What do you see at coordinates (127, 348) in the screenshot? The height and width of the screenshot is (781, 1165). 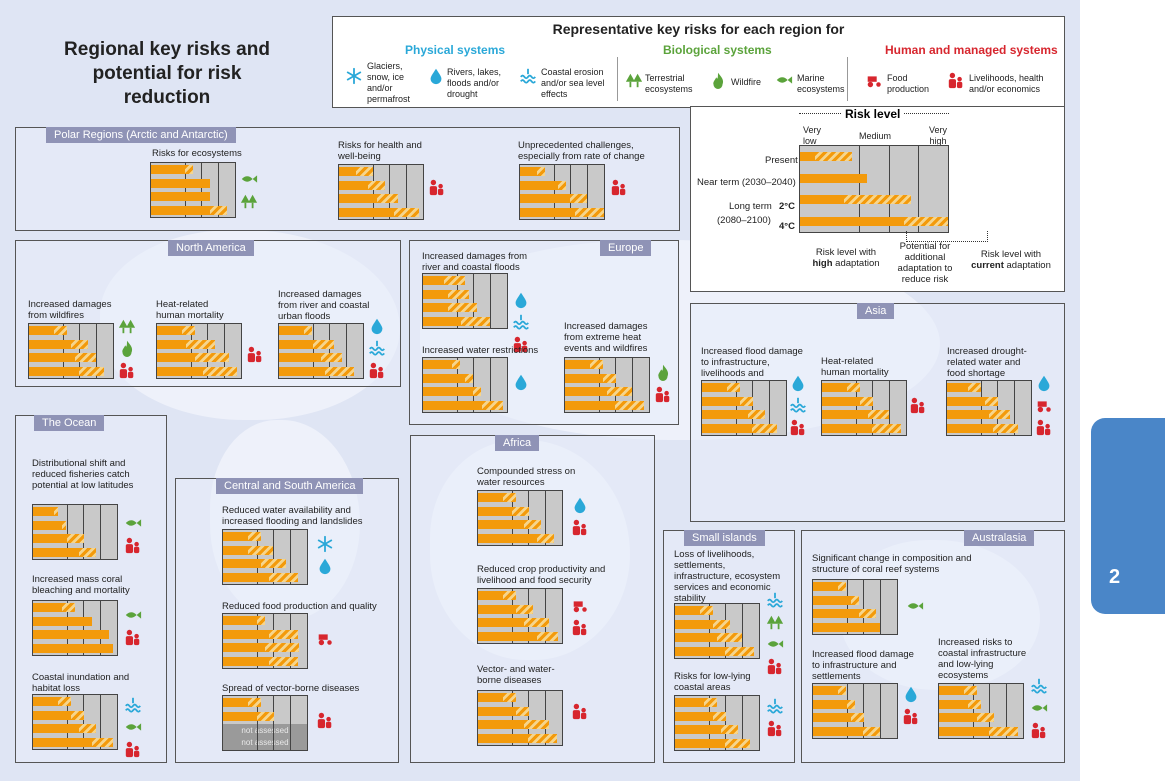 I see `wildfire-icon` at bounding box center [127, 348].